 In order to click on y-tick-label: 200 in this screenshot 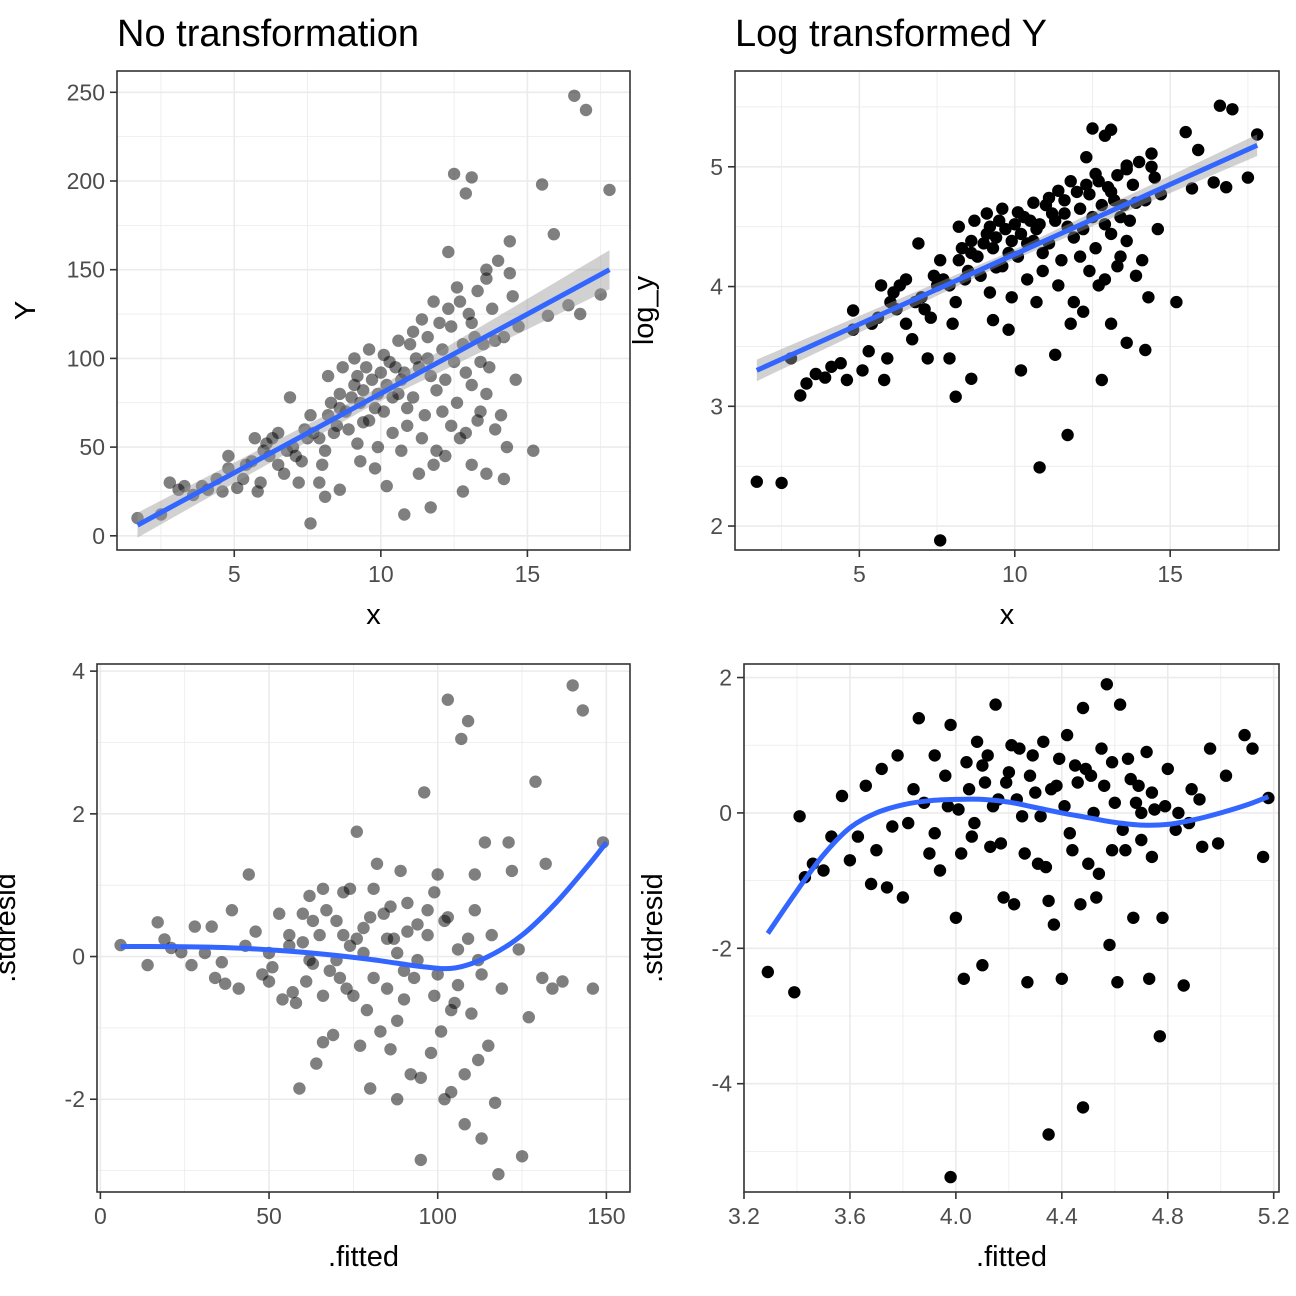, I will do `click(86, 181)`.